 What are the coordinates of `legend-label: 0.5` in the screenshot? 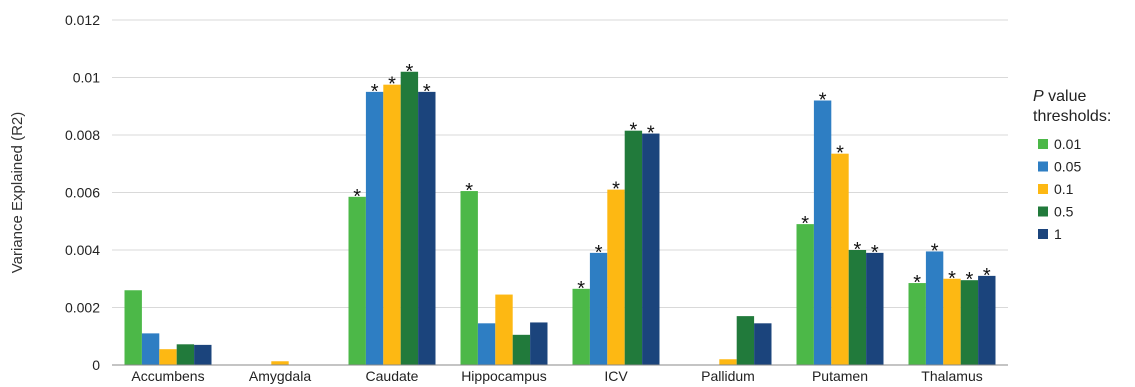 It's located at (1064, 212).